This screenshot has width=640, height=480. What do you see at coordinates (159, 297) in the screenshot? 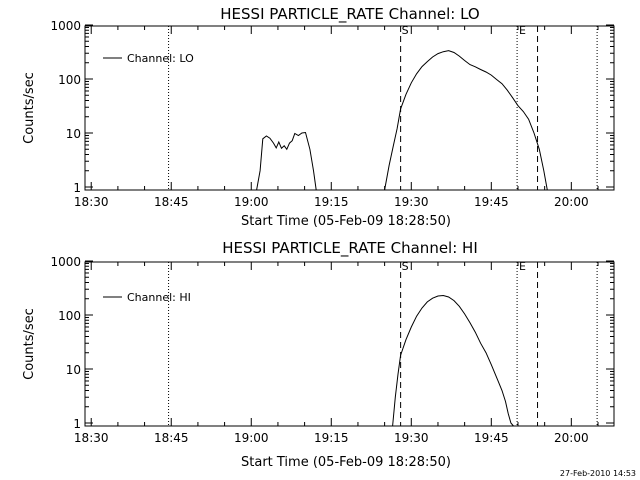
I see `legend-label: Channel: HI` at bounding box center [159, 297].